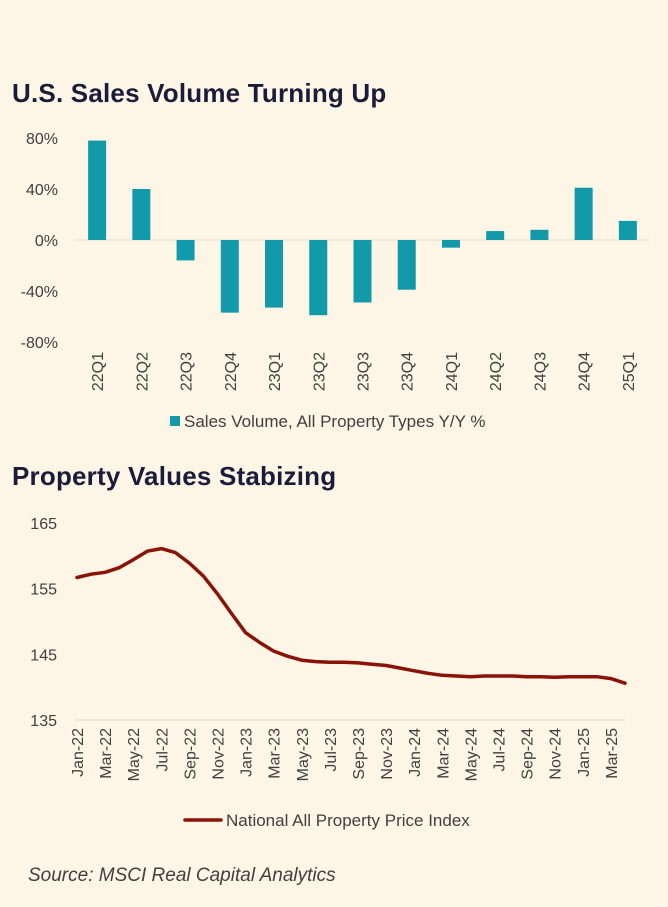  What do you see at coordinates (43, 524) in the screenshot?
I see `y-tick-label: 165` at bounding box center [43, 524].